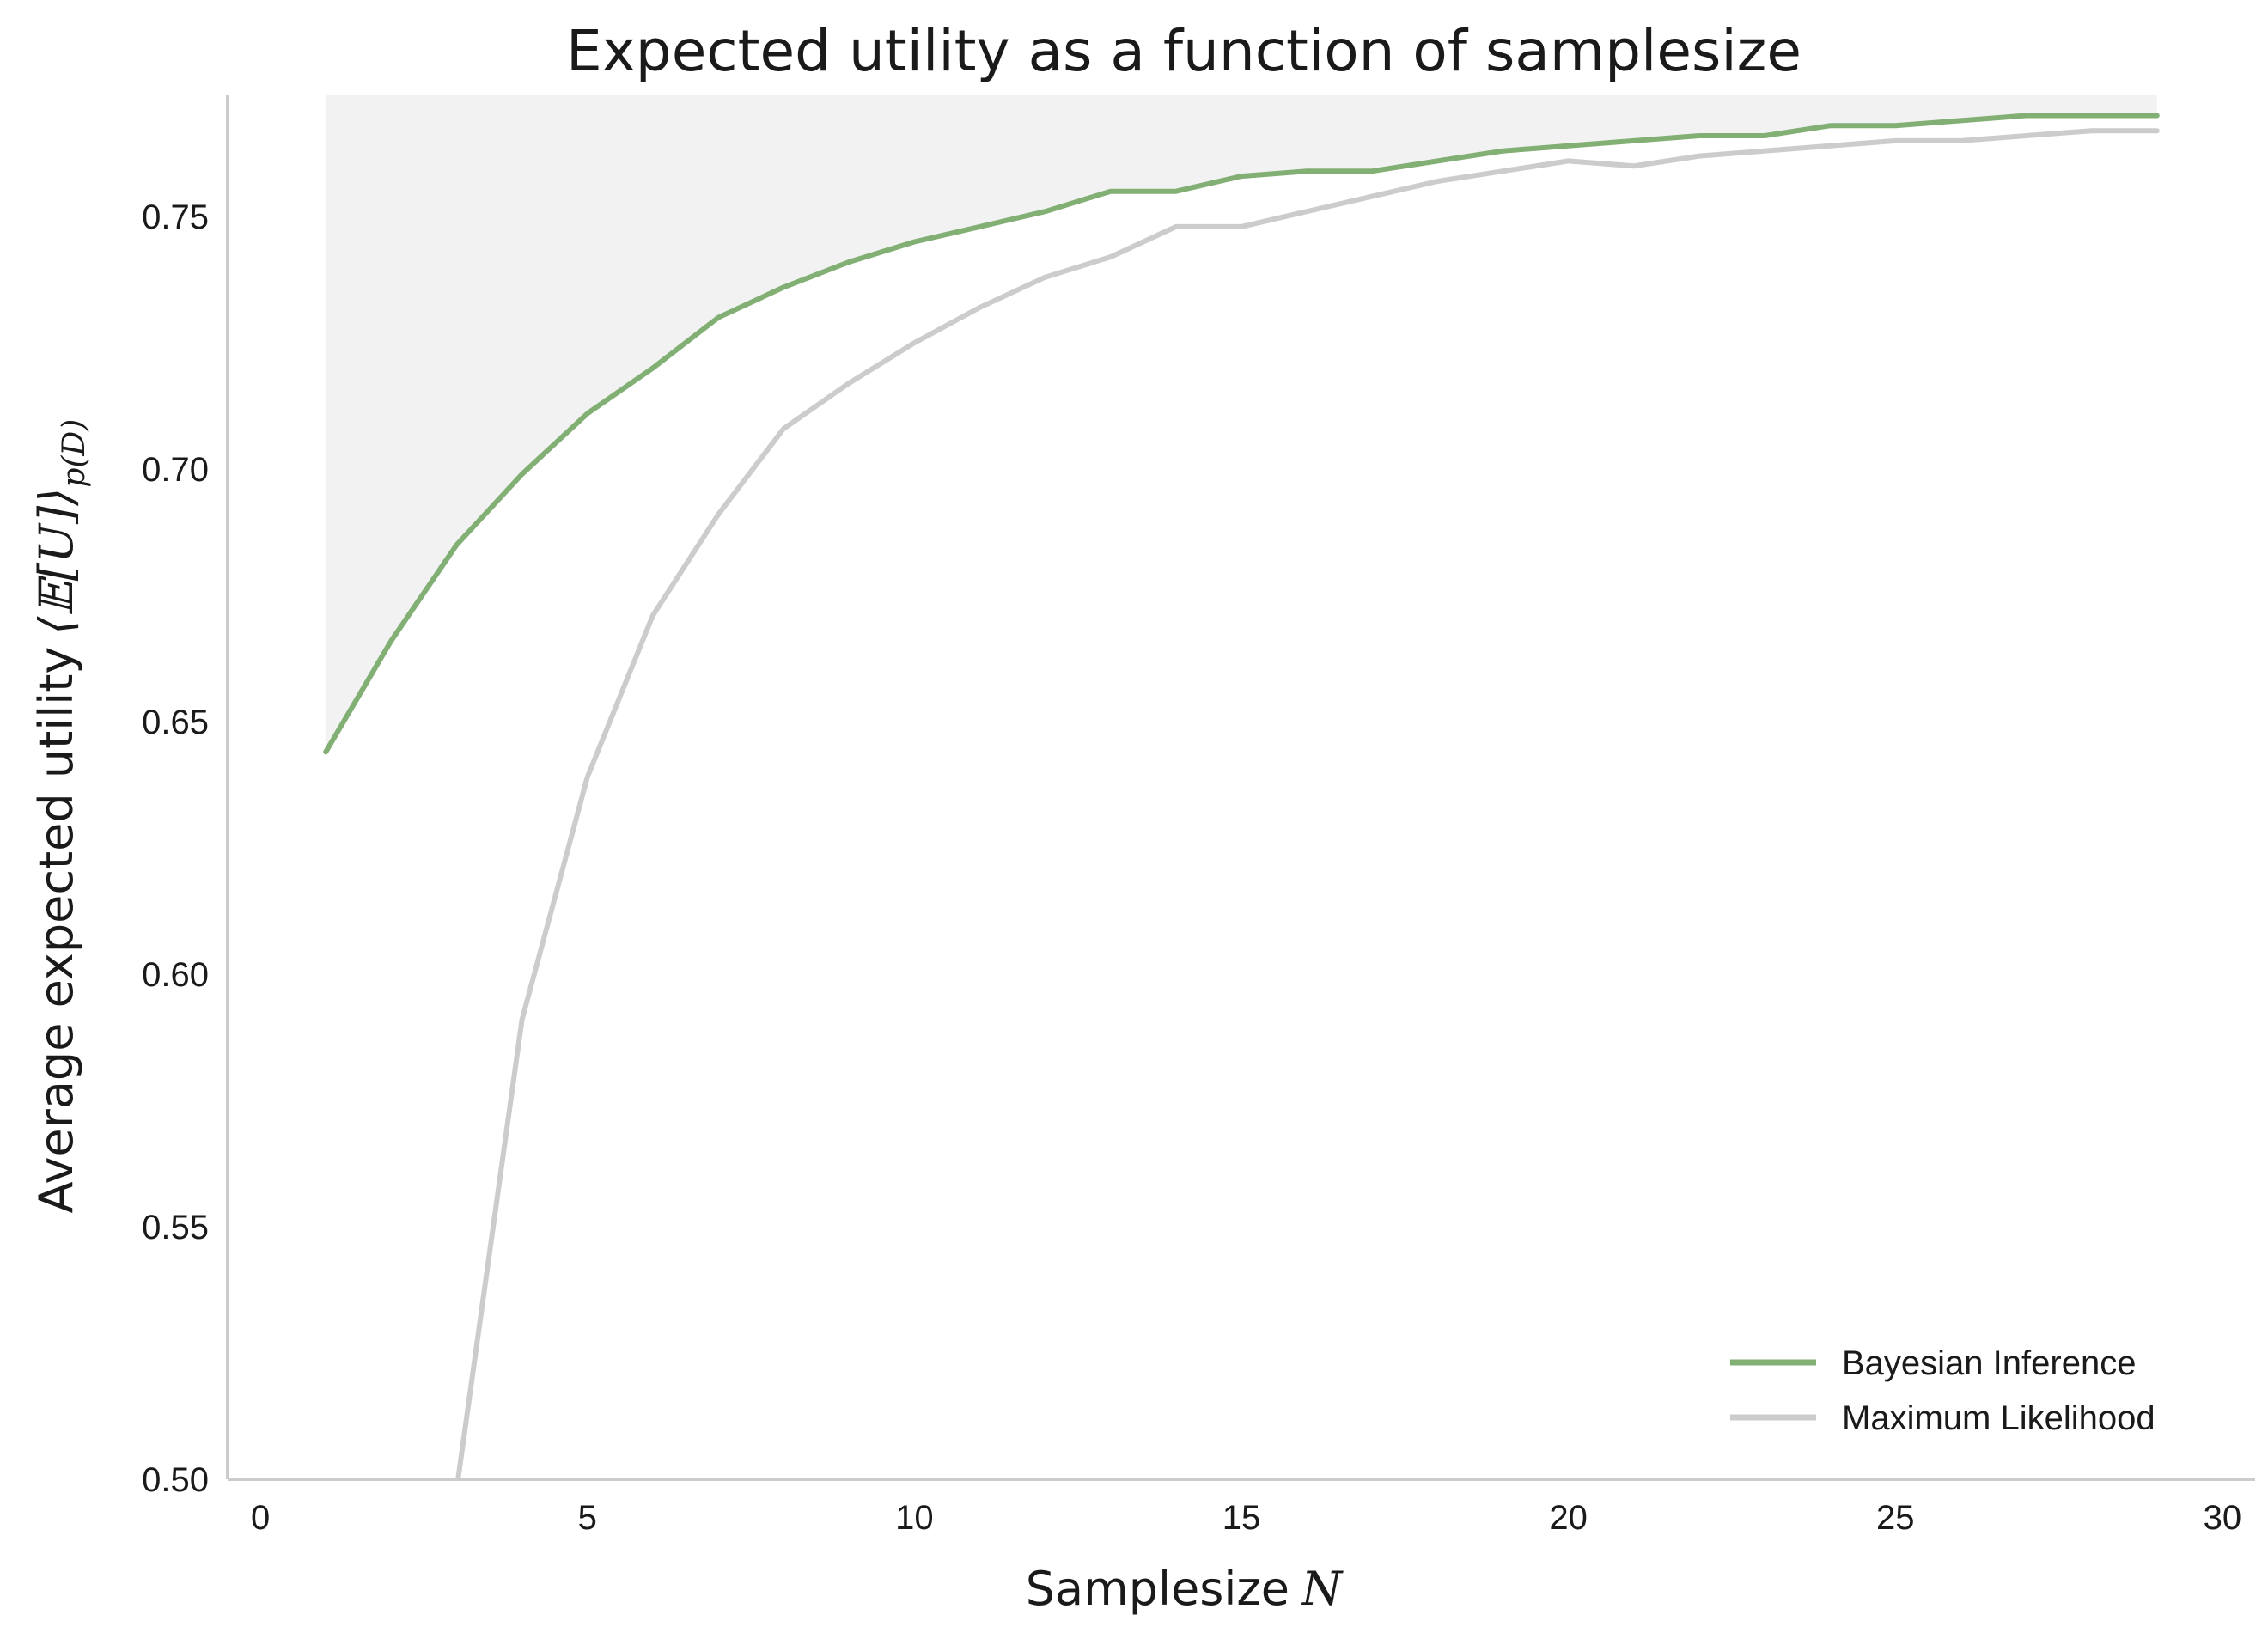 This screenshot has height=1627, width=2268. What do you see at coordinates (915, 1518) in the screenshot?
I see `x-tick-label: 10` at bounding box center [915, 1518].